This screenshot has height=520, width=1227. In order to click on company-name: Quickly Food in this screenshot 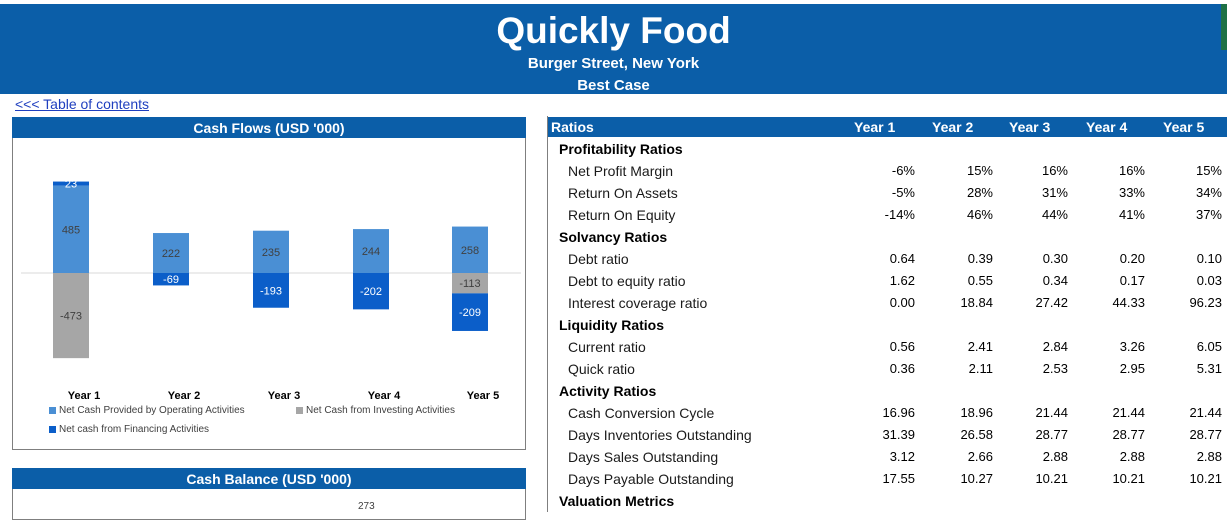, I will do `click(613, 30)`.